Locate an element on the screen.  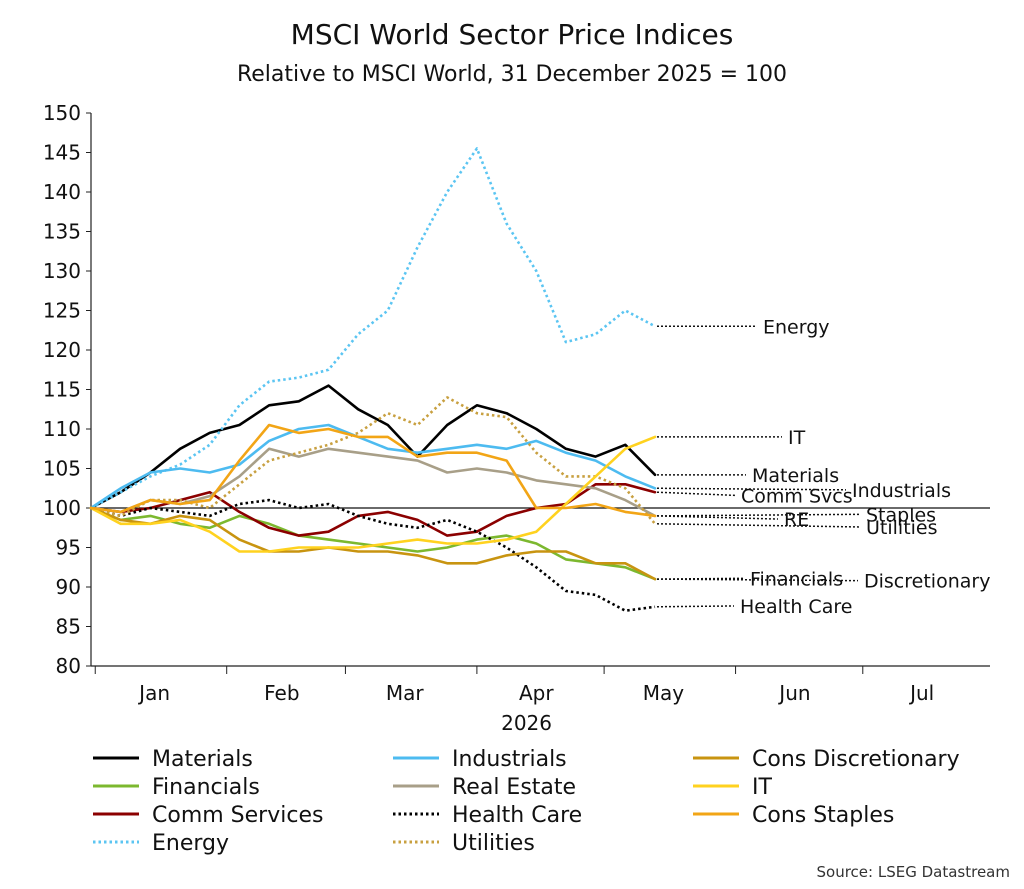
end-label-utilities: Utilities is located at coordinates (902, 528).